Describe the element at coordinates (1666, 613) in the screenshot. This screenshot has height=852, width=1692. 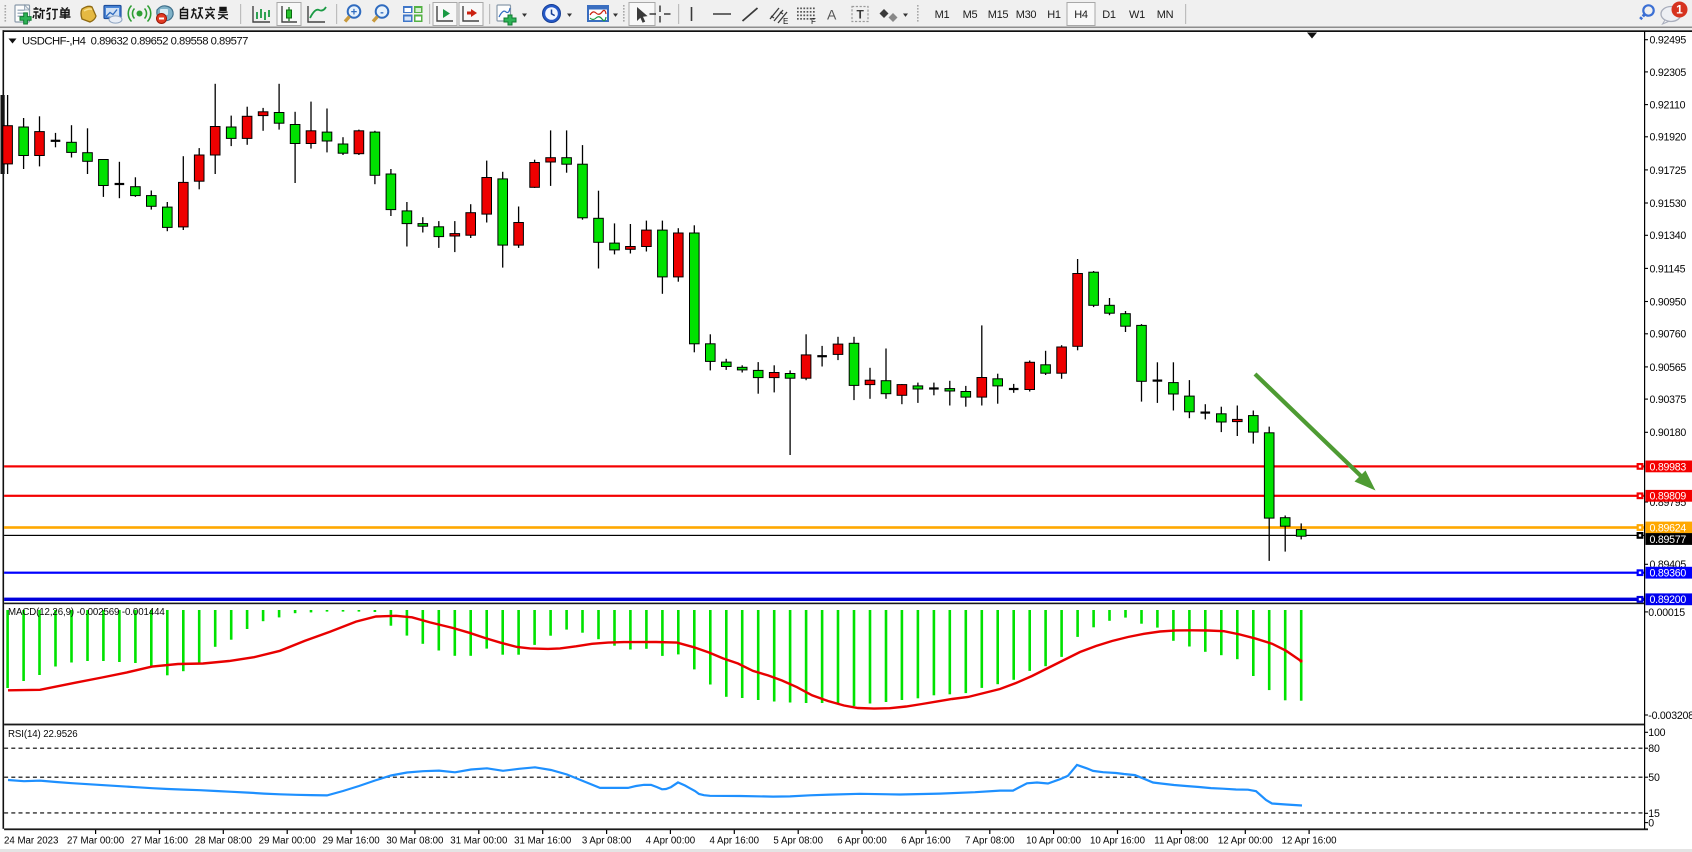
I see `svg-text: 0.00015` at that location.